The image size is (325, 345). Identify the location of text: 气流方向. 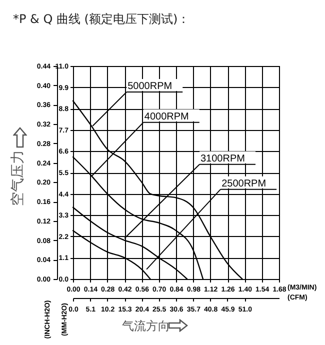
(146, 326).